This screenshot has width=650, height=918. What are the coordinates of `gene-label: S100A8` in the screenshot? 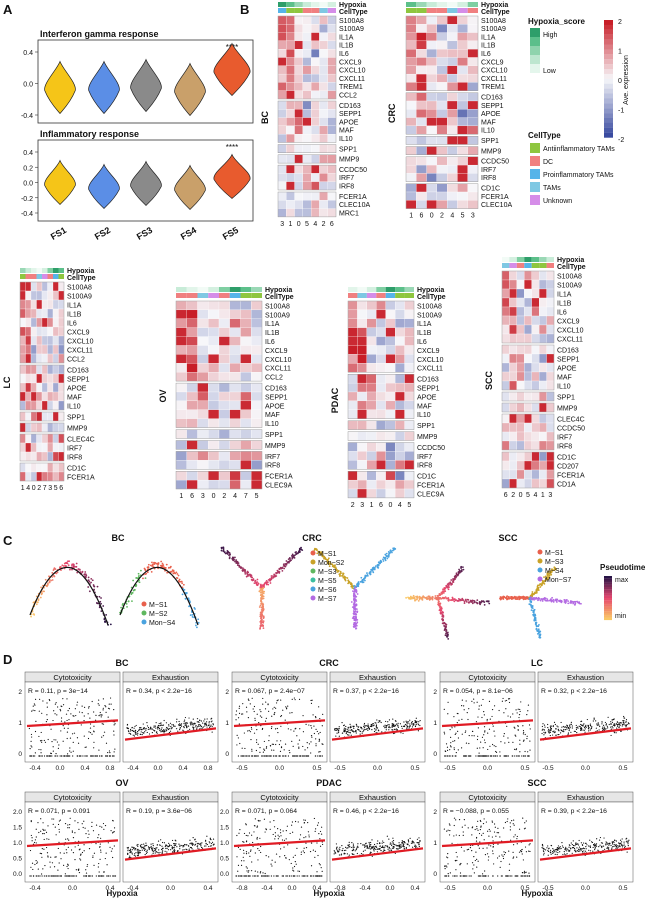 It's located at (277, 306).